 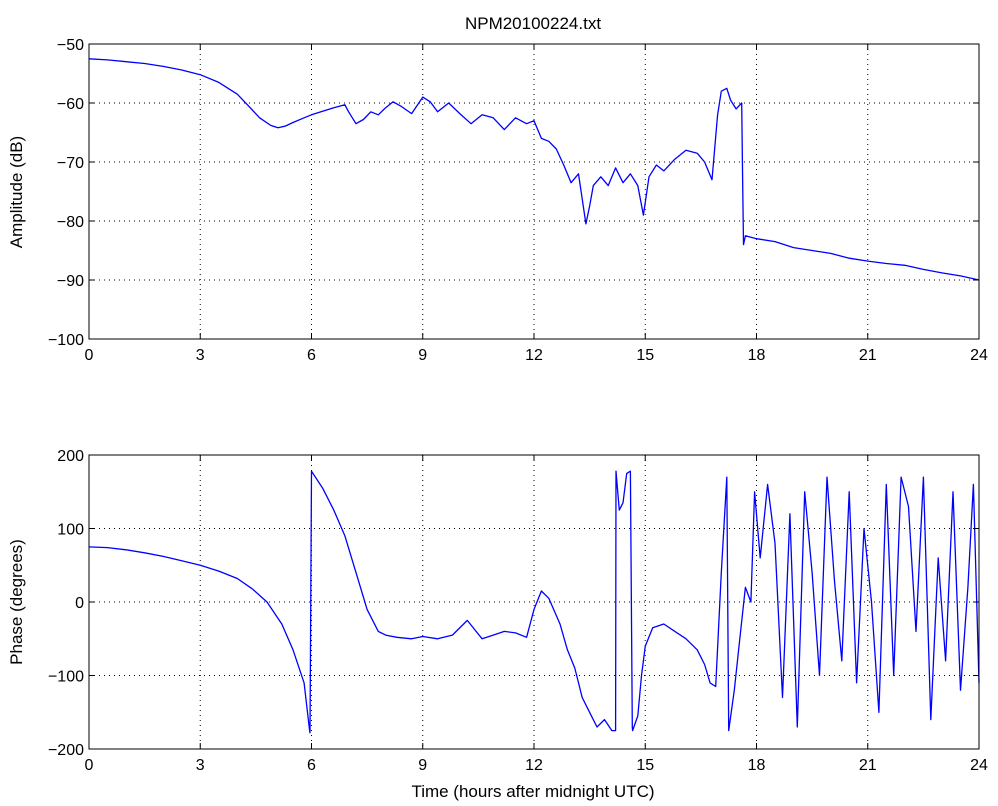 What do you see at coordinates (757, 355) in the screenshot?
I see `amplitude-x-tick-label: 18` at bounding box center [757, 355].